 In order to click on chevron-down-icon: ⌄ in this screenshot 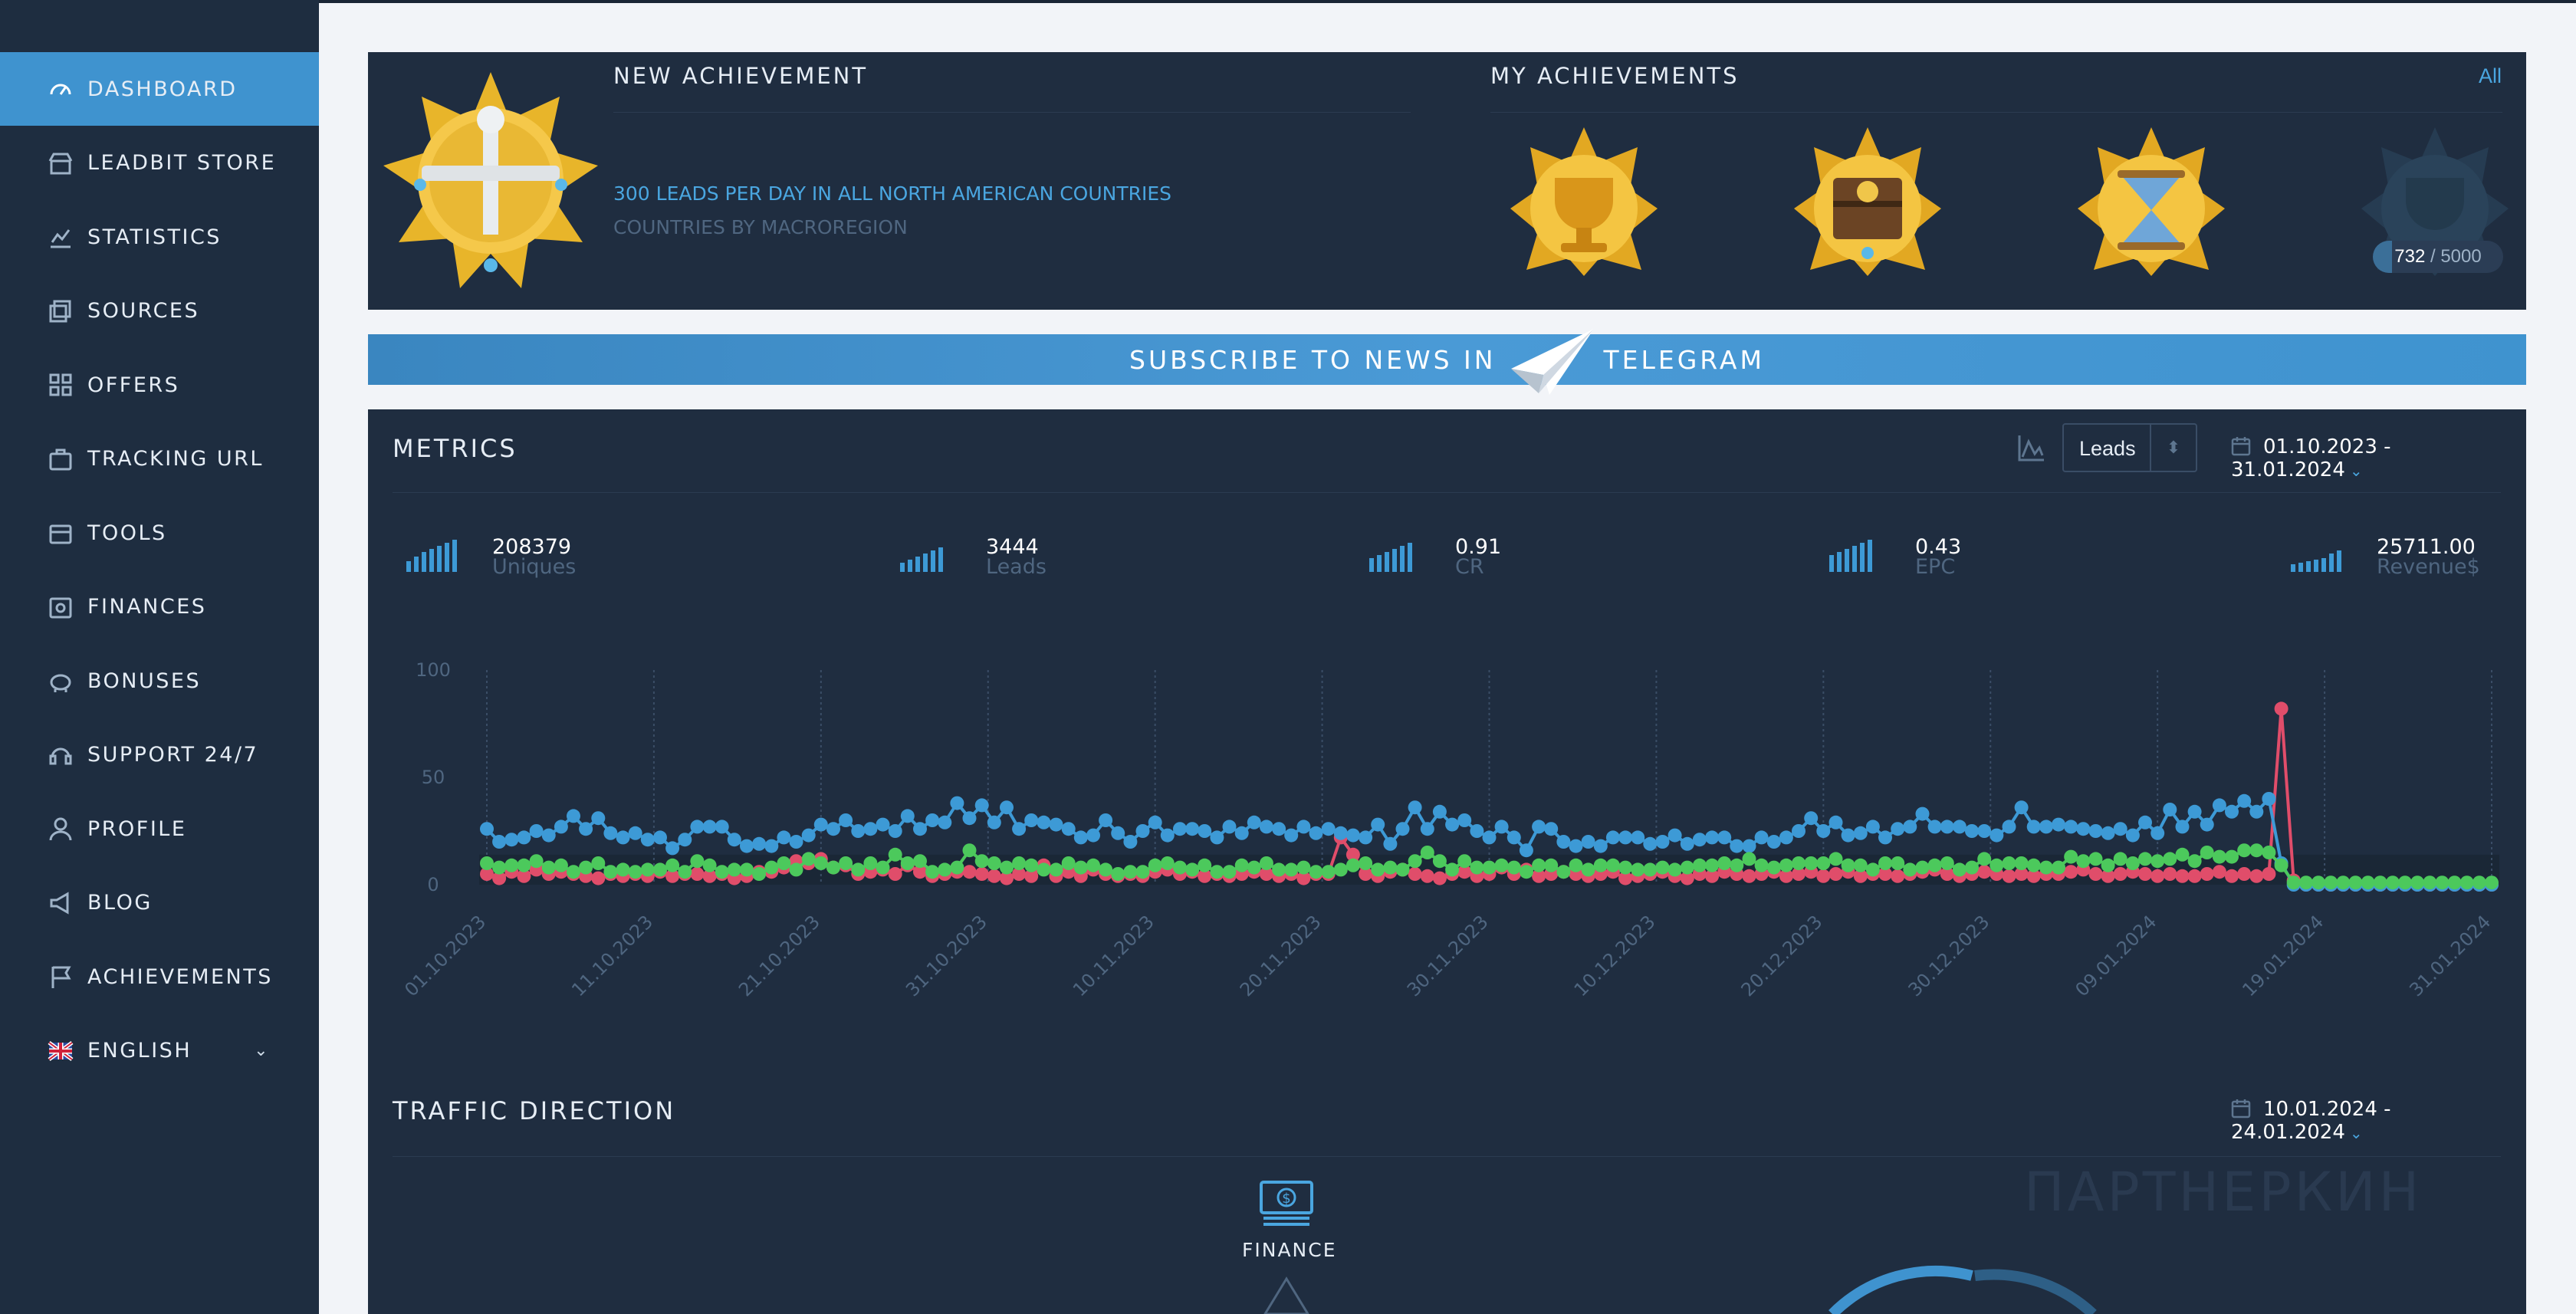, I will do `click(262, 1050)`.